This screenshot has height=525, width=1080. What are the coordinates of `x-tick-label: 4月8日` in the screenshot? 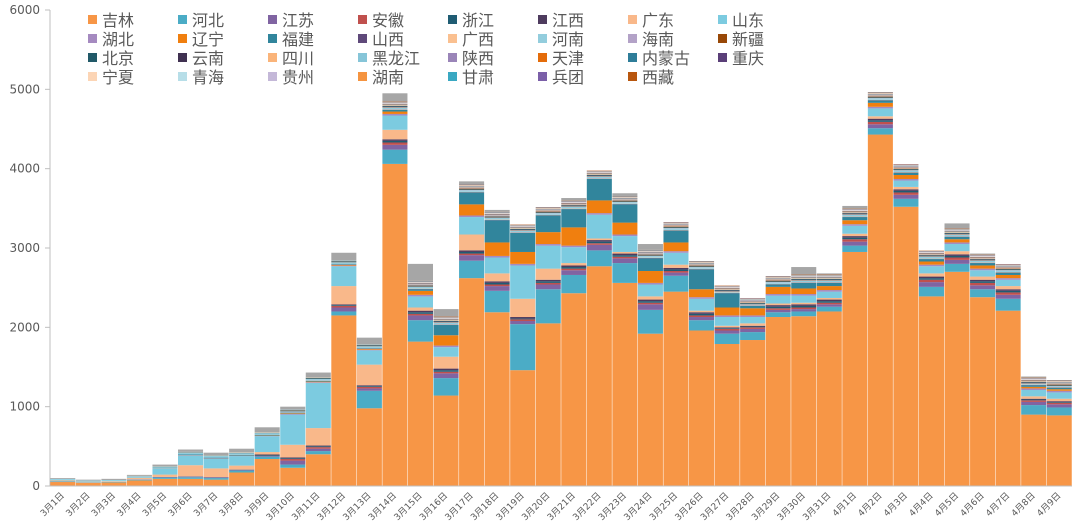 It's located at (1023, 504).